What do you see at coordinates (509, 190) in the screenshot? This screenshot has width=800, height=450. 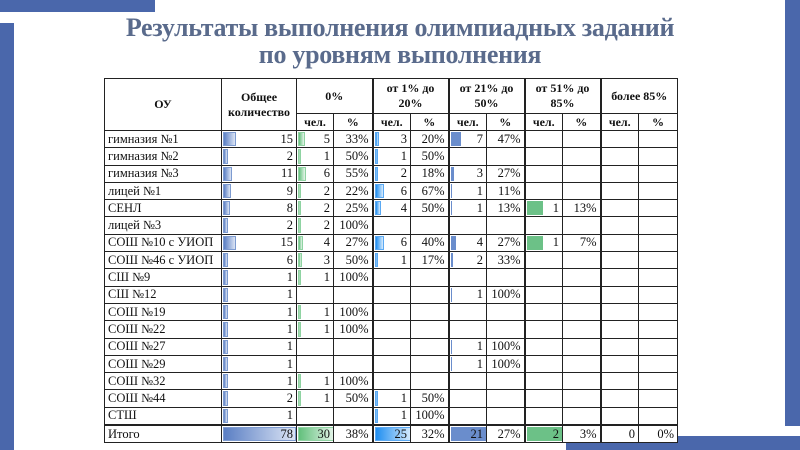 I see `percent-mid-value: 11%` at bounding box center [509, 190].